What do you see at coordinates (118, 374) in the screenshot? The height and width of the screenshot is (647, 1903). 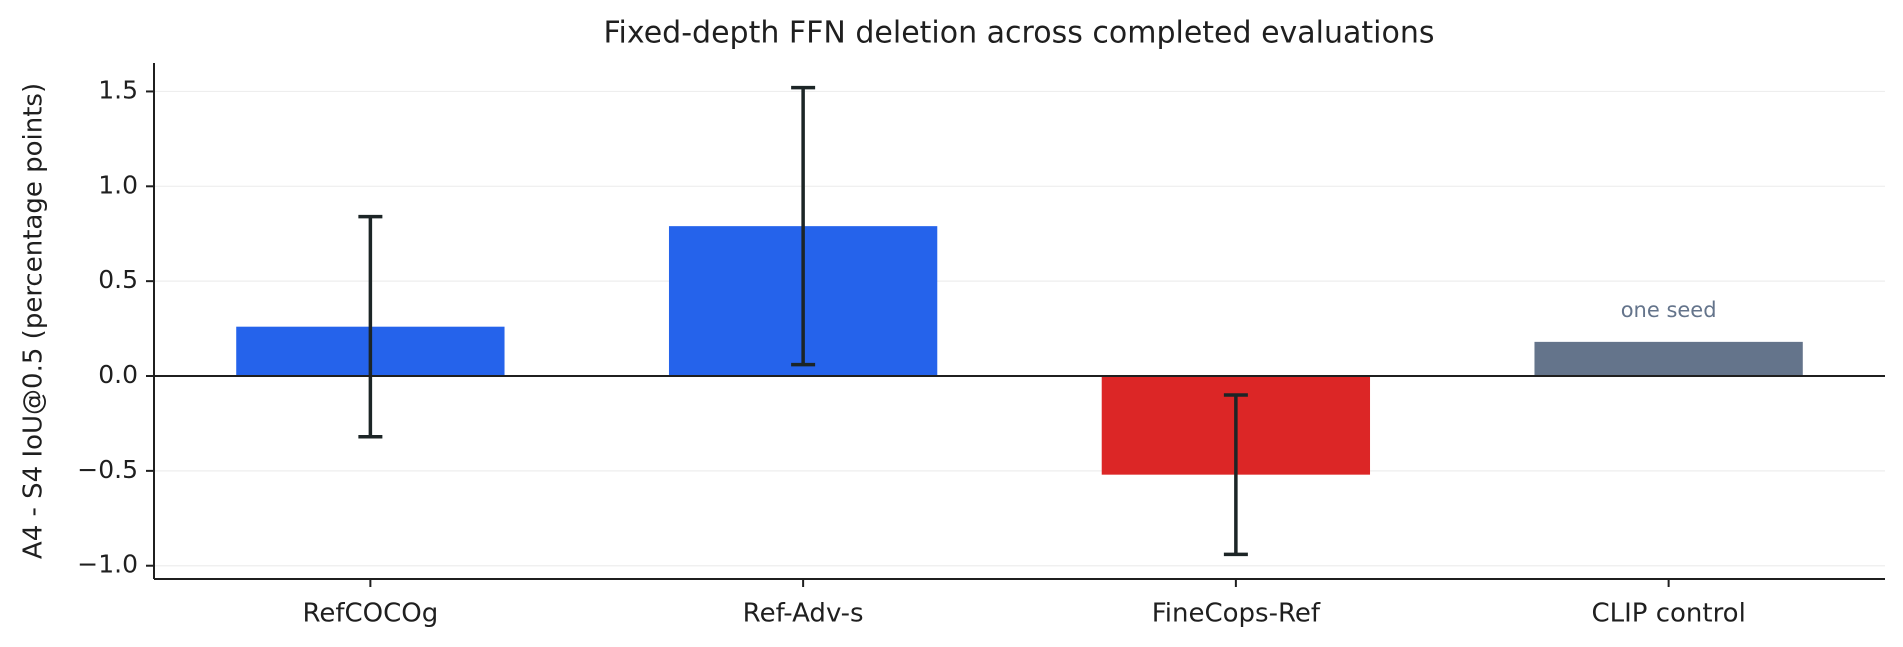 I see `y-tick-label: 0.0` at bounding box center [118, 374].